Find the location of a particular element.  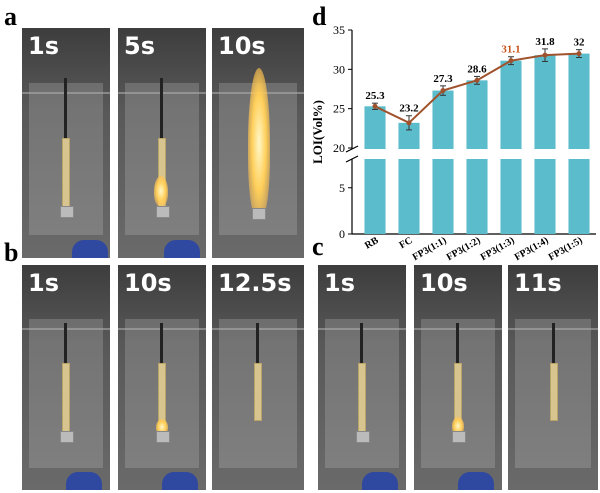

y-axis-label: LOI(Vol%) is located at coordinates (317, 132).